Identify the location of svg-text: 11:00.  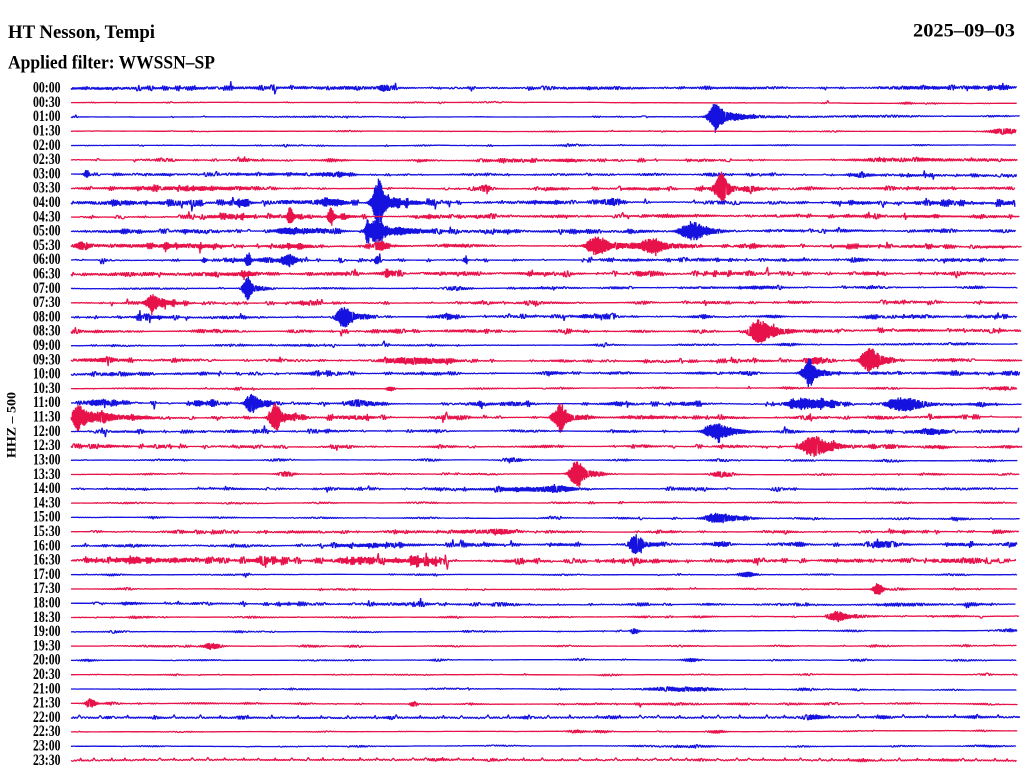
(47, 402).